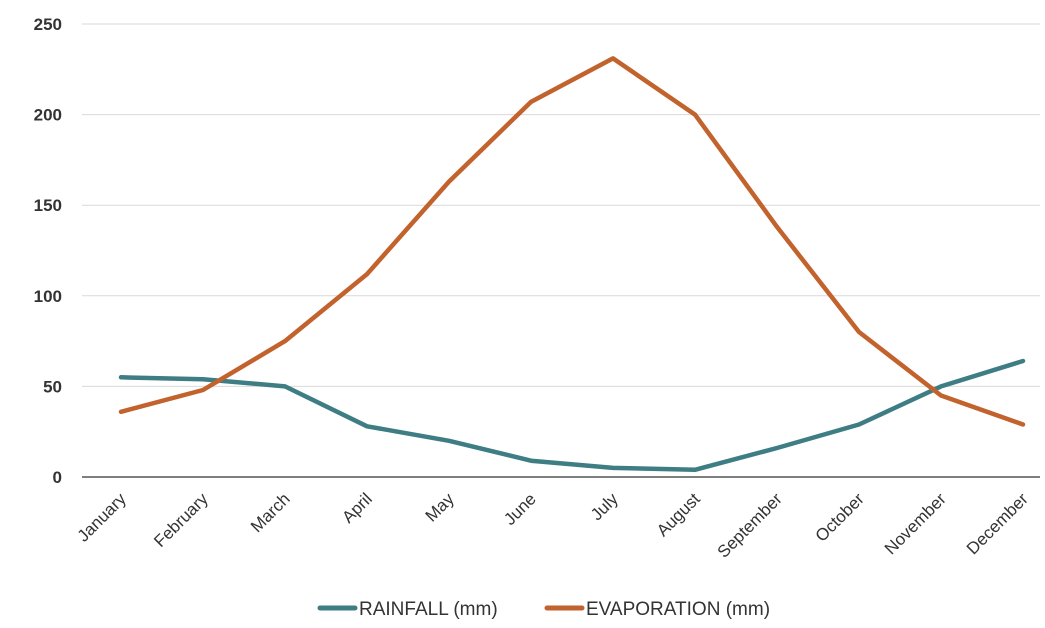  Describe the element at coordinates (356, 507) in the screenshot. I see `x-tick-label: April` at that location.